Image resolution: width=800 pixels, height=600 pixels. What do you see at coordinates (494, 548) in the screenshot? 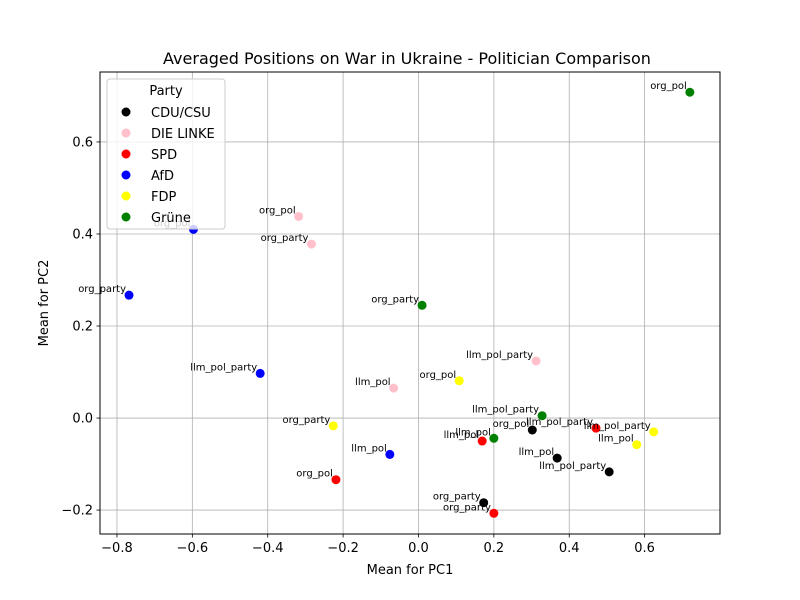
I see `x-tick-label: 0.2` at bounding box center [494, 548].